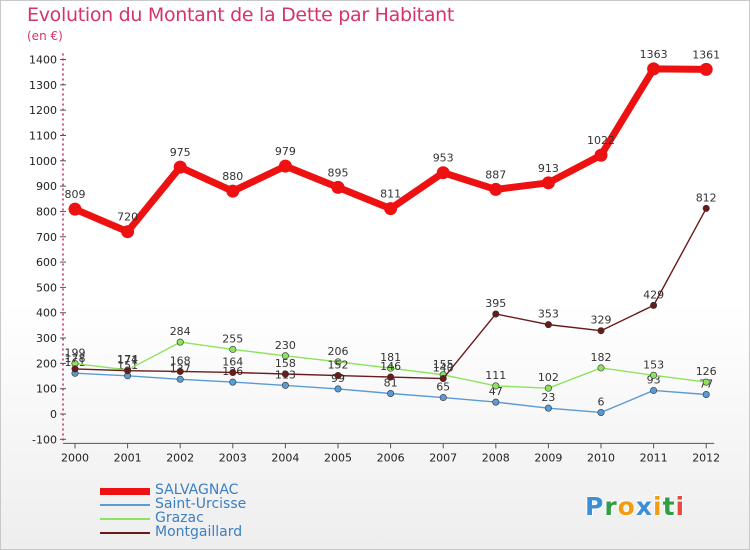  I want to click on y-tick-label: 400, so click(46, 313).